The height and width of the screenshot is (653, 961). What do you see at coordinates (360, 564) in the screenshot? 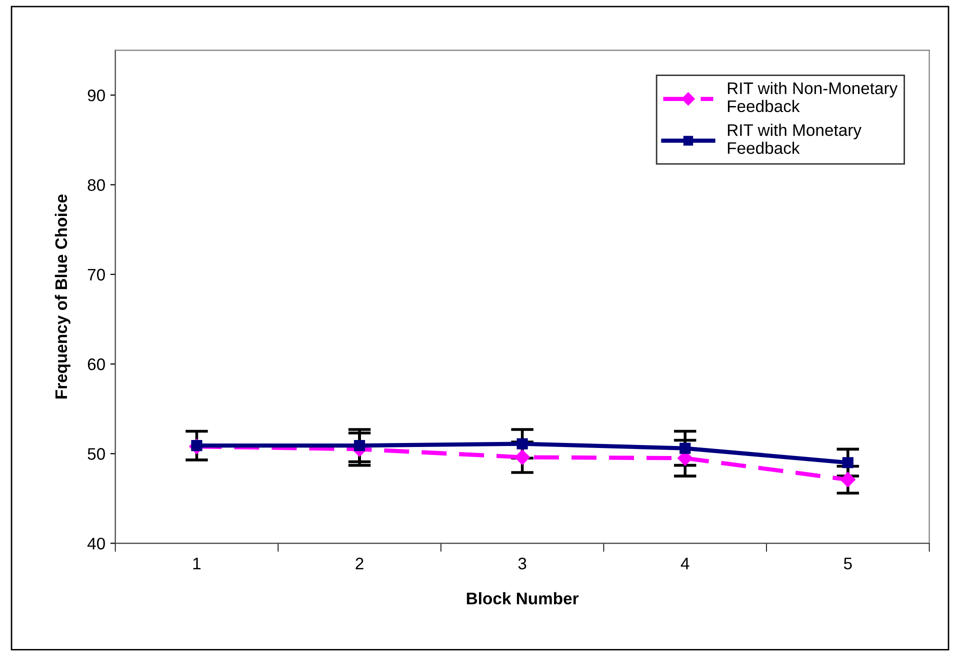
I see `x-tick-label: 2` at bounding box center [360, 564].